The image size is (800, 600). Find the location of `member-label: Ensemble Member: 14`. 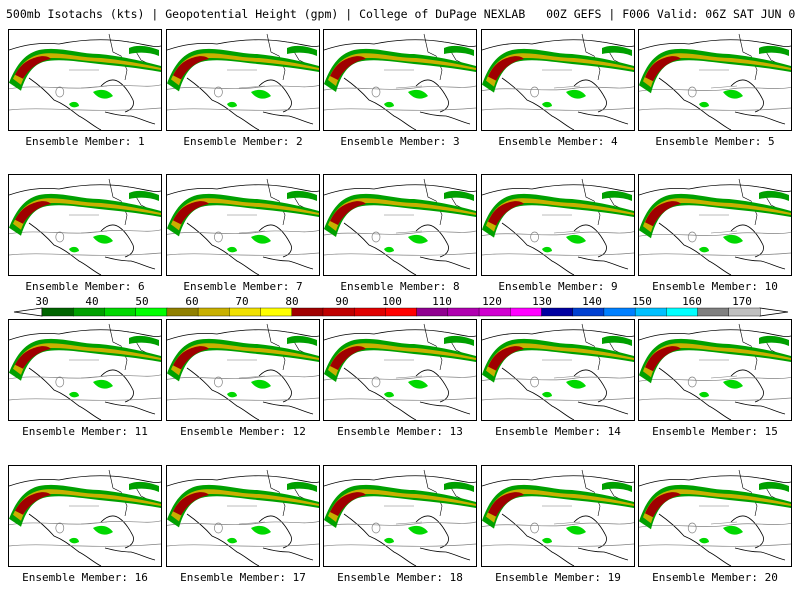

member-label: Ensemble Member: 14 is located at coordinates (558, 431).